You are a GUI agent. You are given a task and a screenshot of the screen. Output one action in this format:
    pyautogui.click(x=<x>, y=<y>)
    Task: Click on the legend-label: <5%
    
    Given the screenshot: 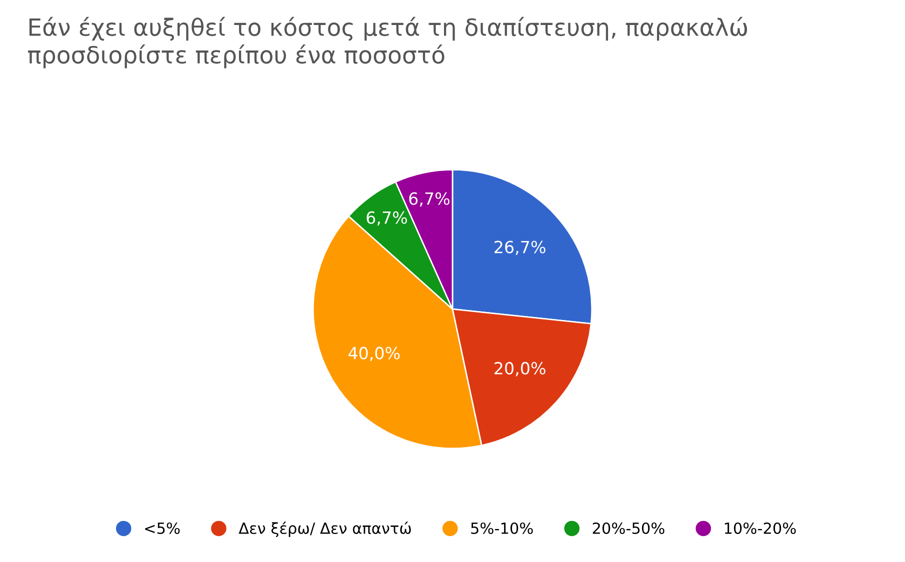 What is the action you would take?
    pyautogui.click(x=162, y=528)
    